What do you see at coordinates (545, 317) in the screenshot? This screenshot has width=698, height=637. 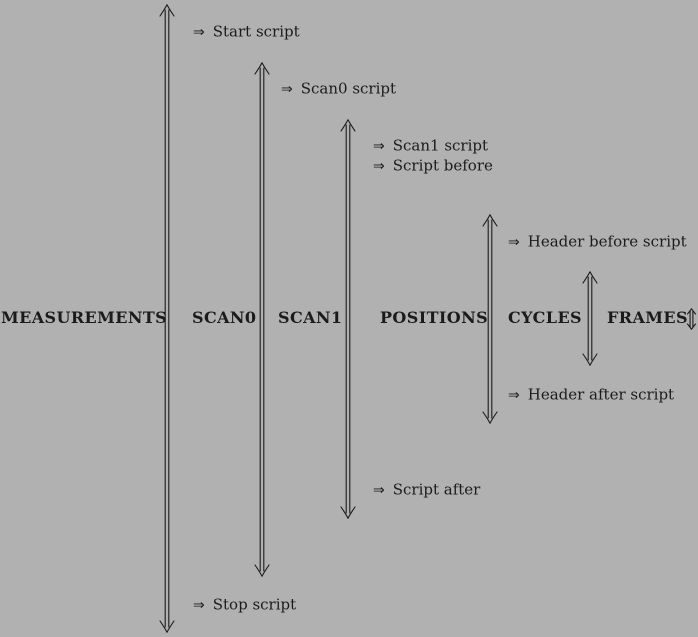 I see `level-label-cycles: CYCLES` at bounding box center [545, 317].